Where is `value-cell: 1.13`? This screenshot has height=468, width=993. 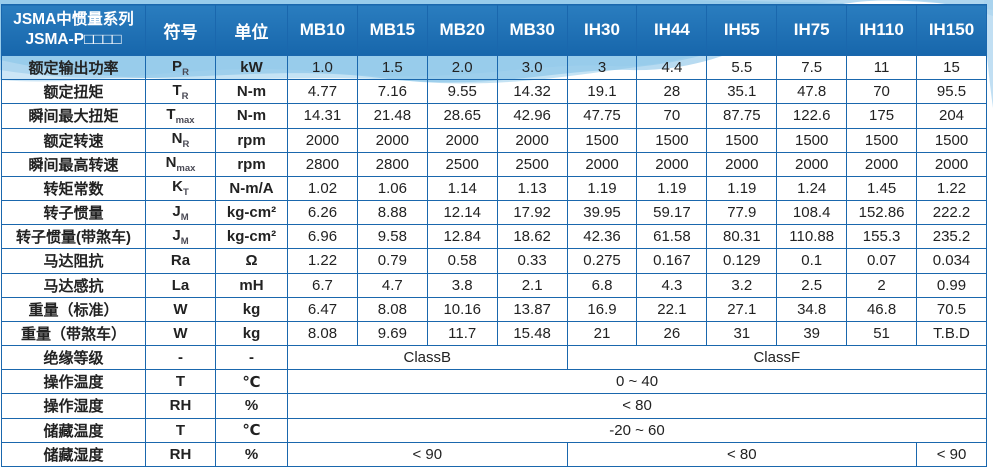 value-cell: 1.13 is located at coordinates (532, 188).